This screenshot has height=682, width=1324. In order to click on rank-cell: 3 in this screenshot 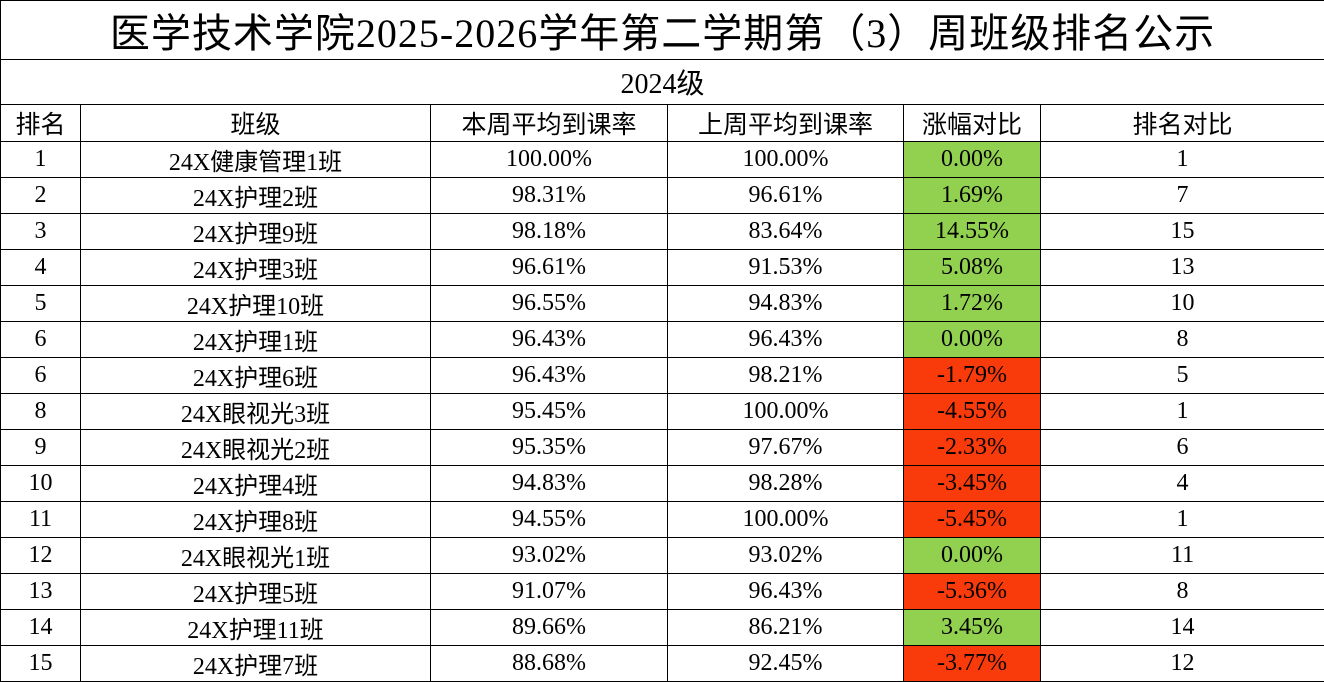, I will do `click(41, 232)`.